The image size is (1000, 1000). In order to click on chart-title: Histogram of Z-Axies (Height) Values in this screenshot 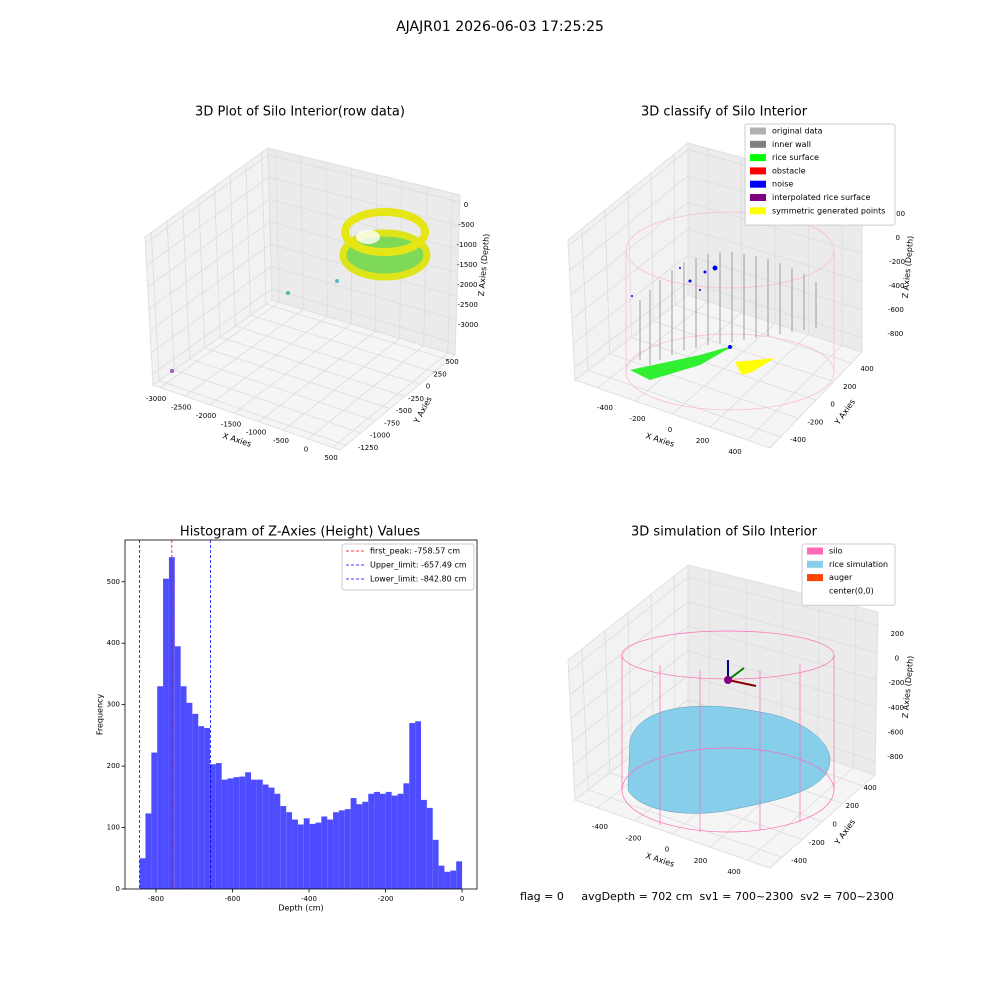, I will do `click(300, 532)`.